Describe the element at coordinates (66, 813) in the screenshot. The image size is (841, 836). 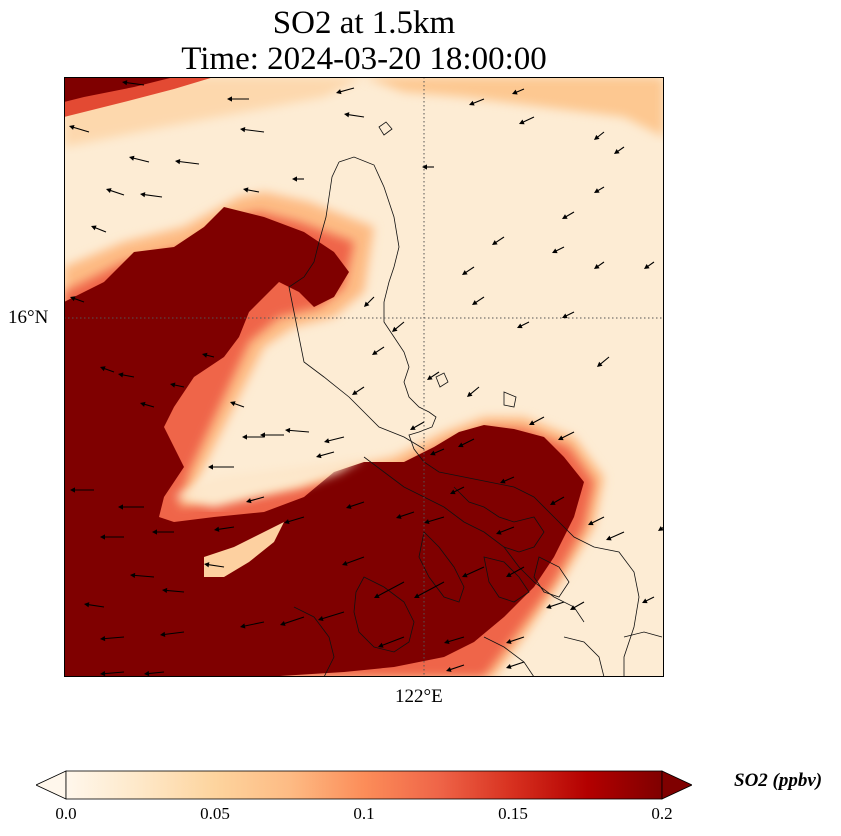
I see `colorbar-tick-0: 0.0` at that location.